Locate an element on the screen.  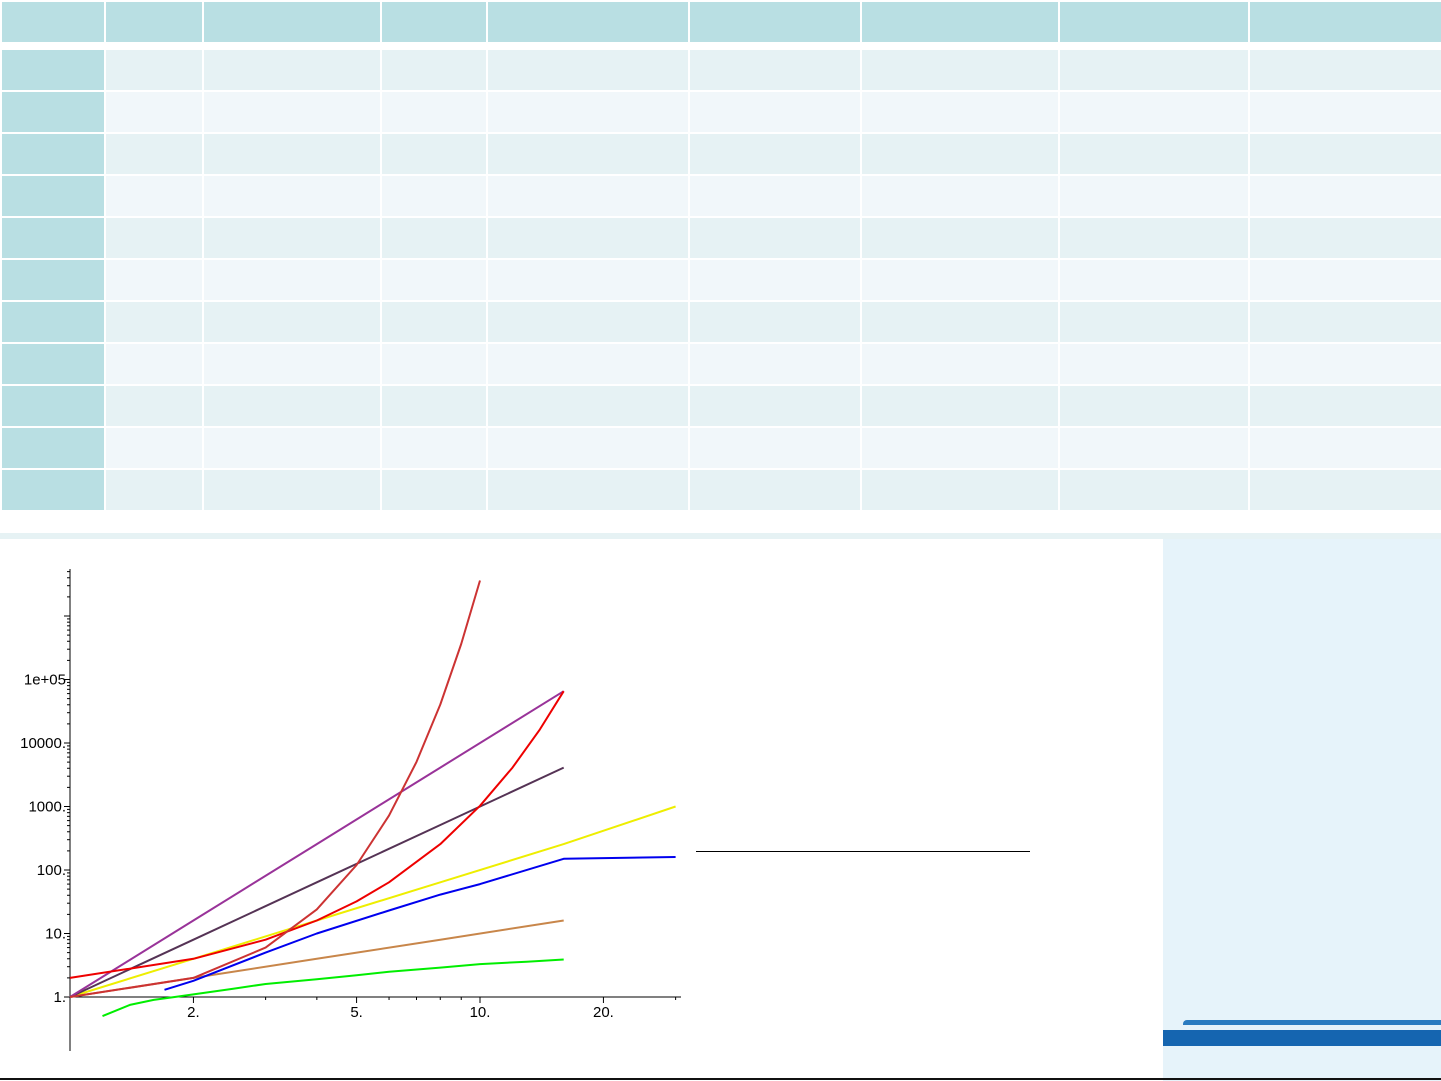
brand-stripes is located at coordinates (1302, 1033).